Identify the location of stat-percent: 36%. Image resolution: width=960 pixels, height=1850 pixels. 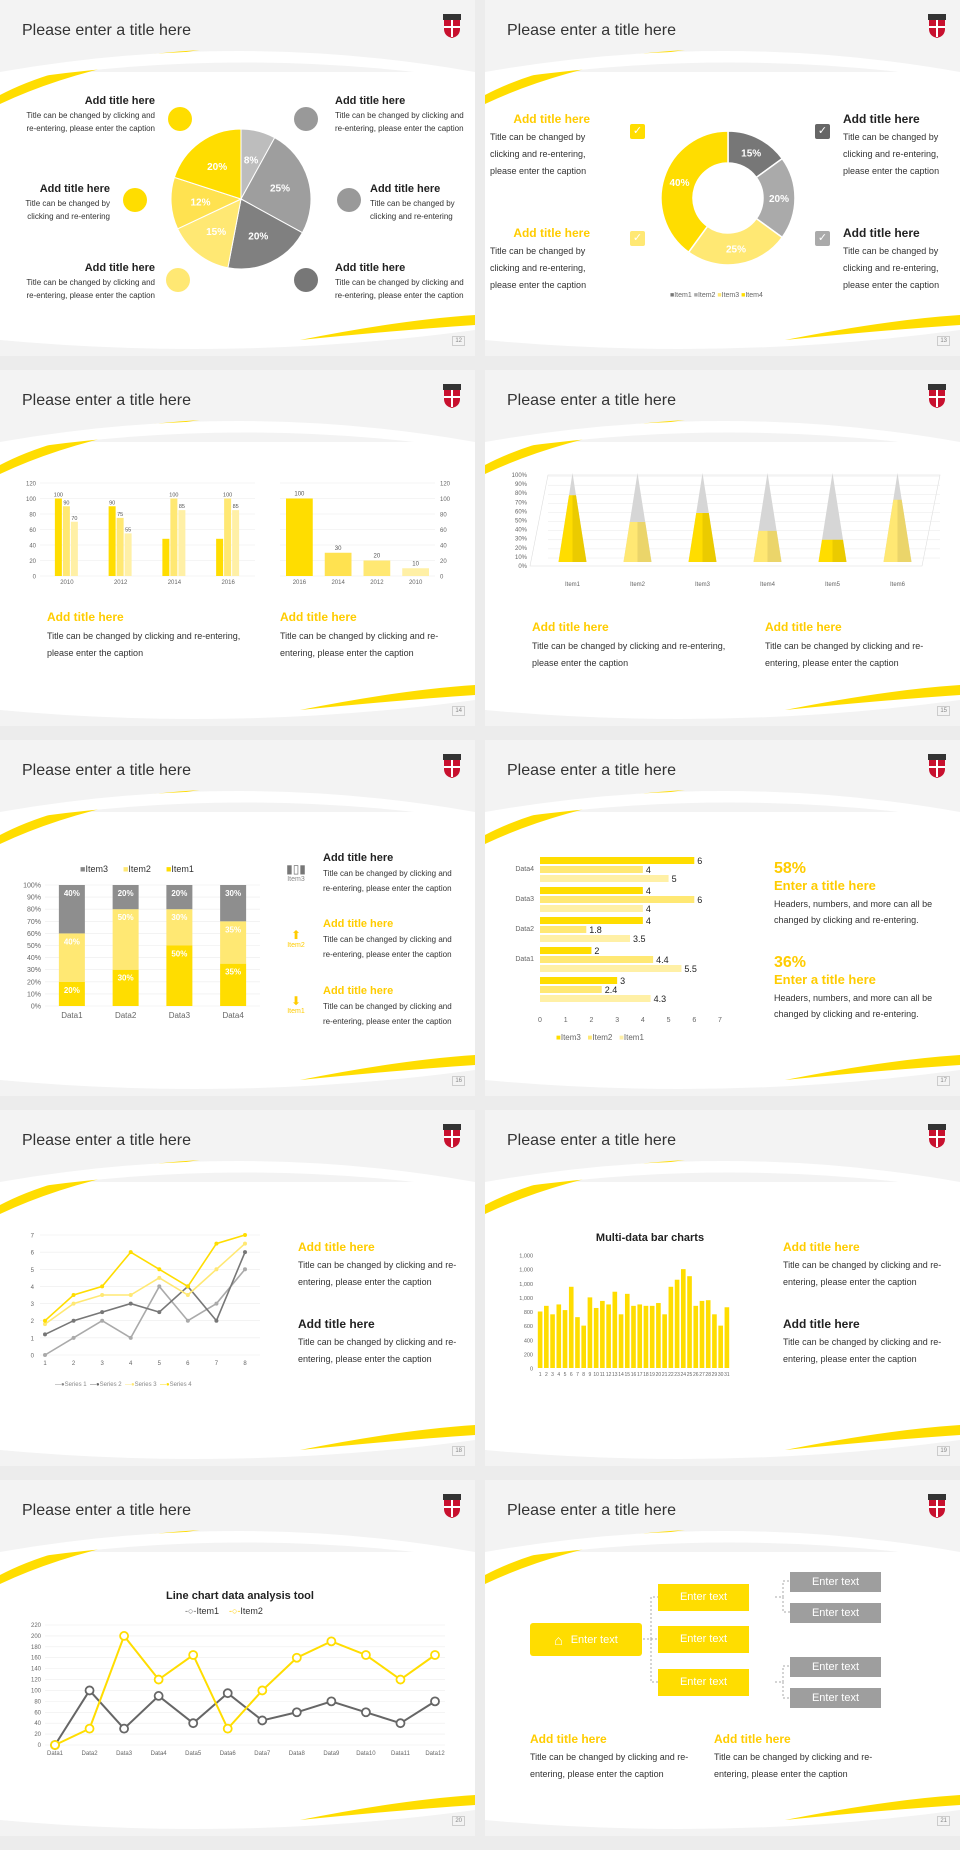
(790, 962).